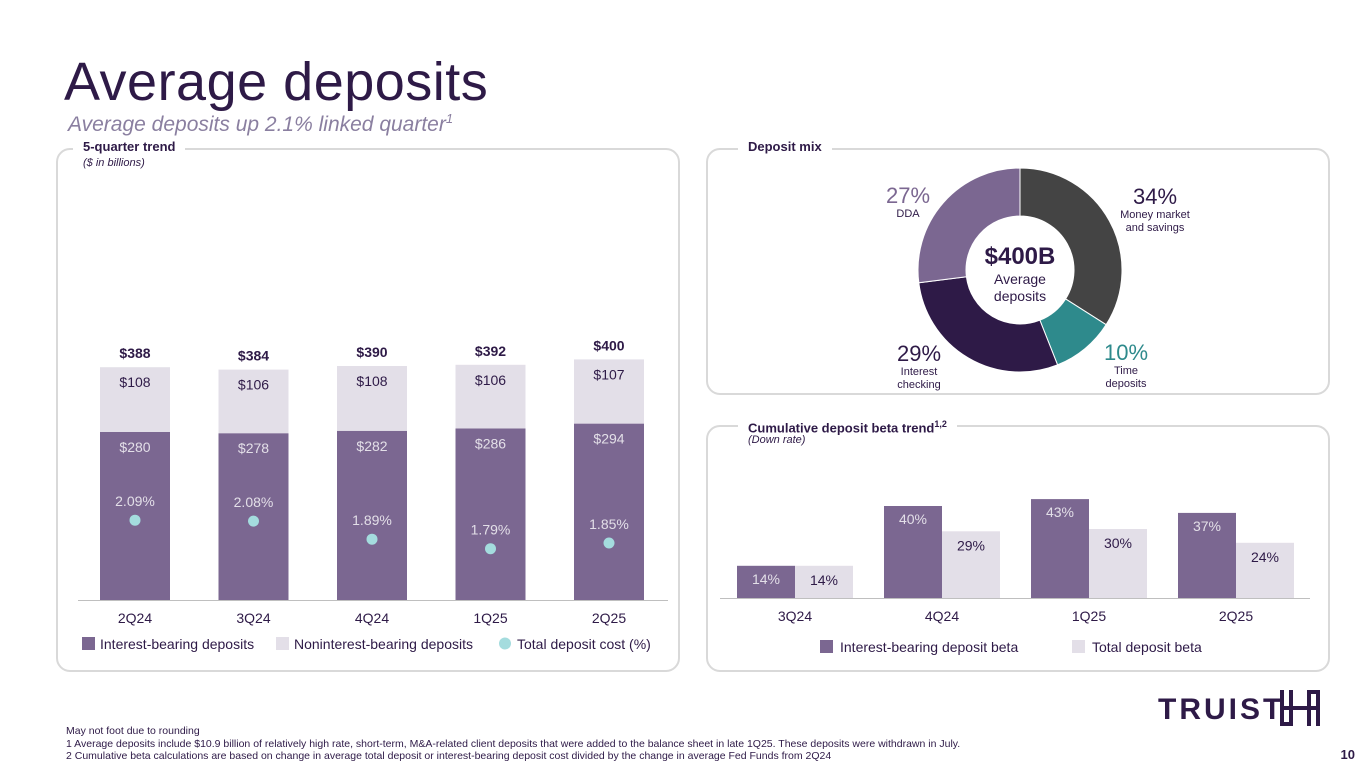 The height and width of the screenshot is (768, 1365). Describe the element at coordinates (1221, 709) in the screenshot. I see `logo-wordmark: TRUIST` at that location.